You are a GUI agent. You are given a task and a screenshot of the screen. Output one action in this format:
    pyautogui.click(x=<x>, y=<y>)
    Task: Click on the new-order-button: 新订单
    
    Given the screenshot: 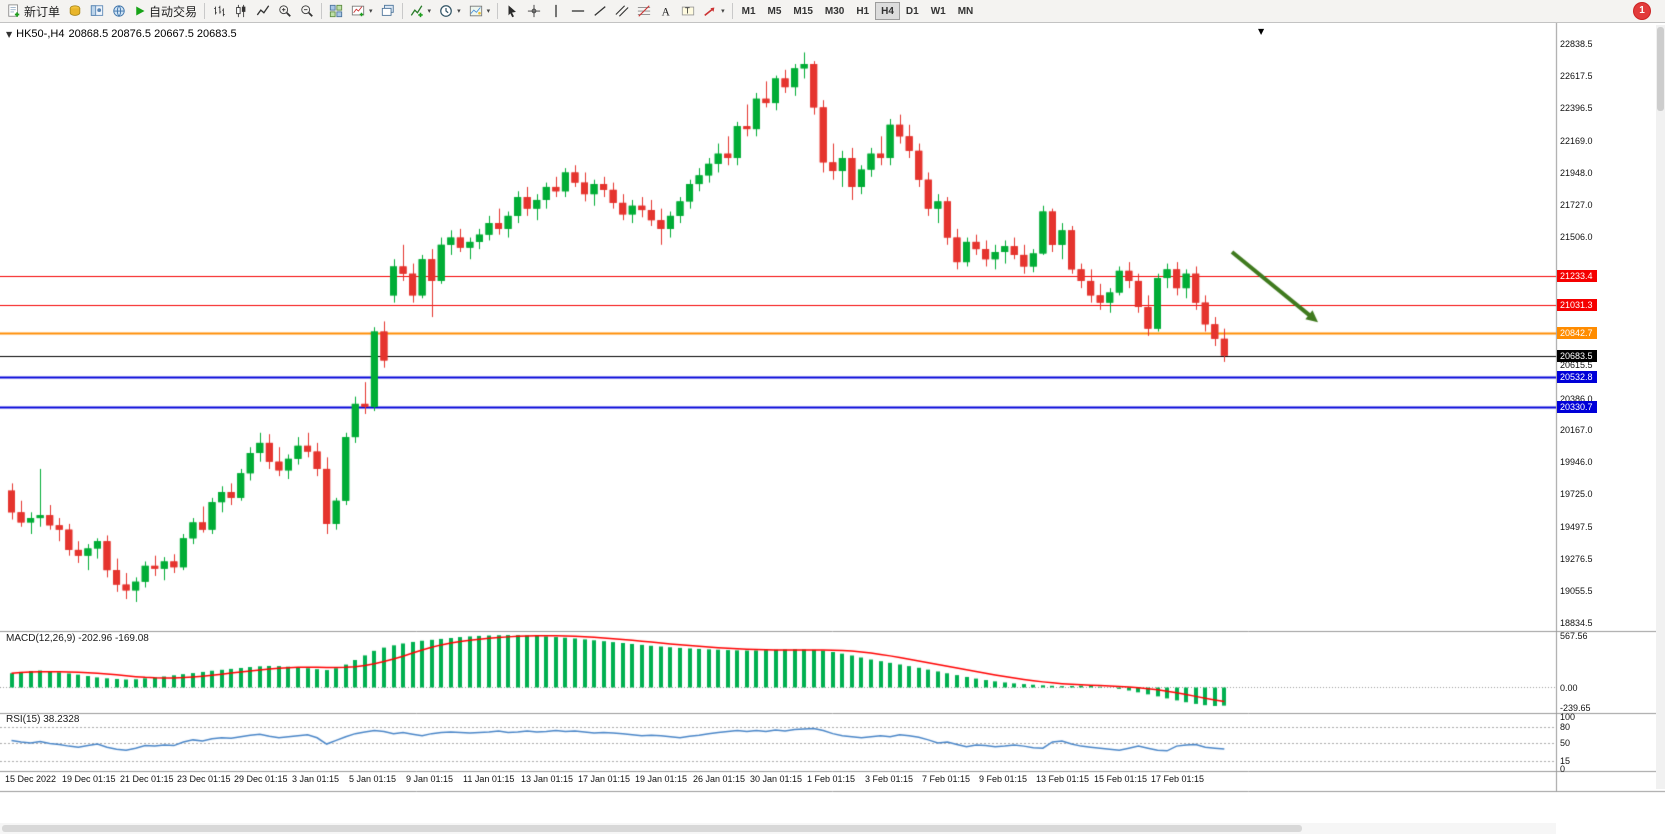 What is the action you would take?
    pyautogui.click(x=33, y=11)
    